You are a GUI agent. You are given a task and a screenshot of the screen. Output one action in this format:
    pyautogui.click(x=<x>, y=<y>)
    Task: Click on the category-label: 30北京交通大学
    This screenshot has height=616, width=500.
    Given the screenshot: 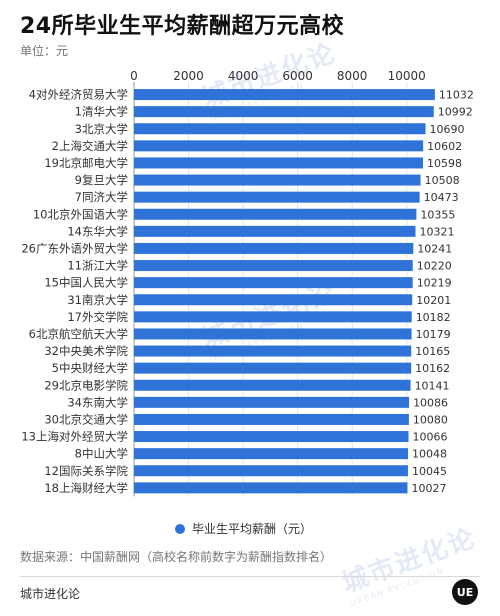 What is the action you would take?
    pyautogui.click(x=86, y=419)
    